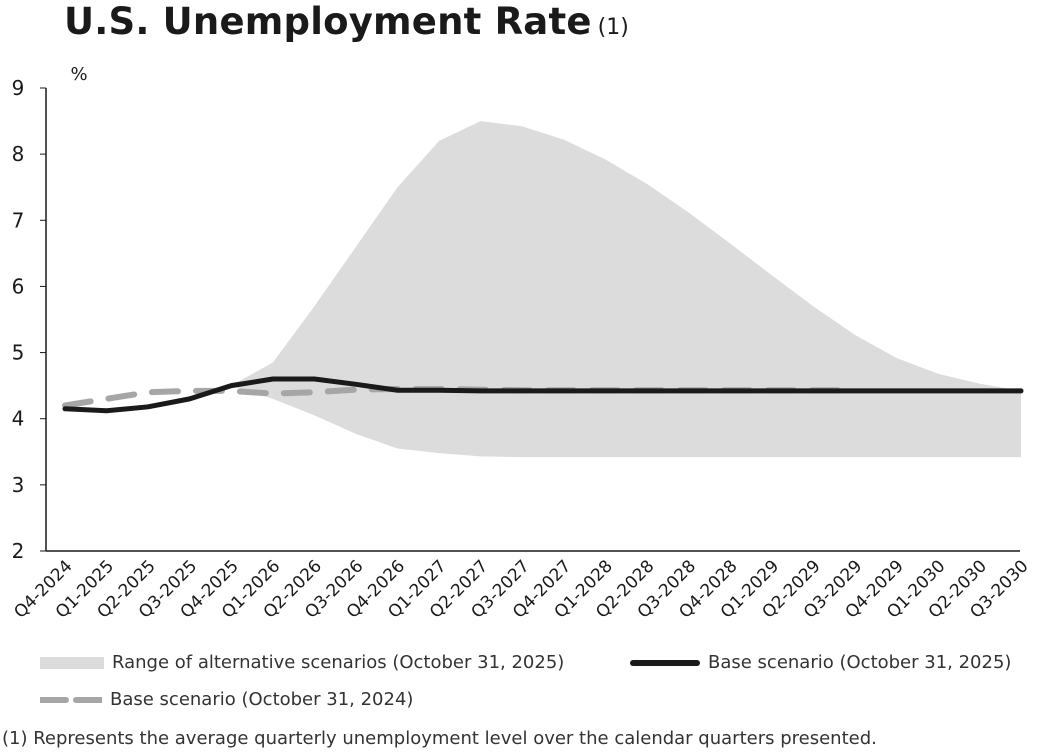 The image size is (1042, 754). Describe the element at coordinates (328, 21) in the screenshot. I see `chart-title-text: U.S. Unemployment Rate` at that location.